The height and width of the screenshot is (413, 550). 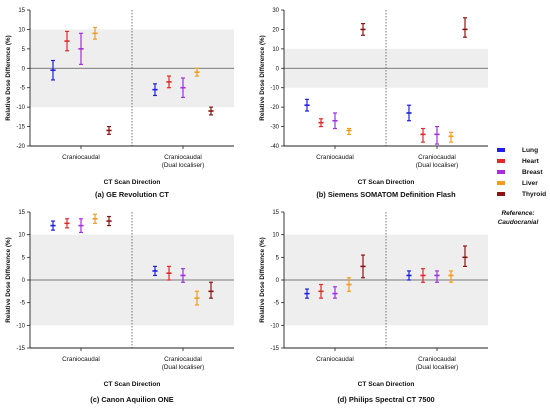 I want to click on reference-value: Caudocranial, so click(x=518, y=222).